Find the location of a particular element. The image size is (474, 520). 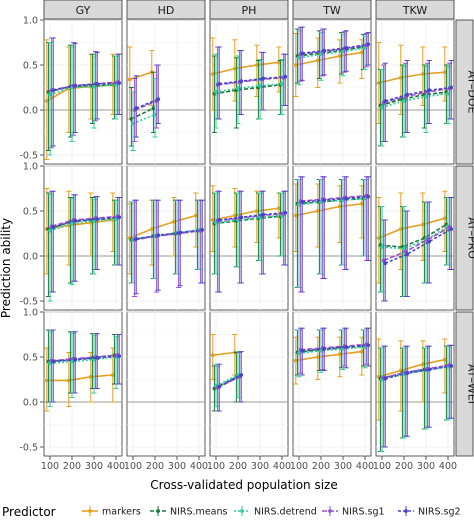

x-axis-label: Cross-validated population size is located at coordinates (243, 485).